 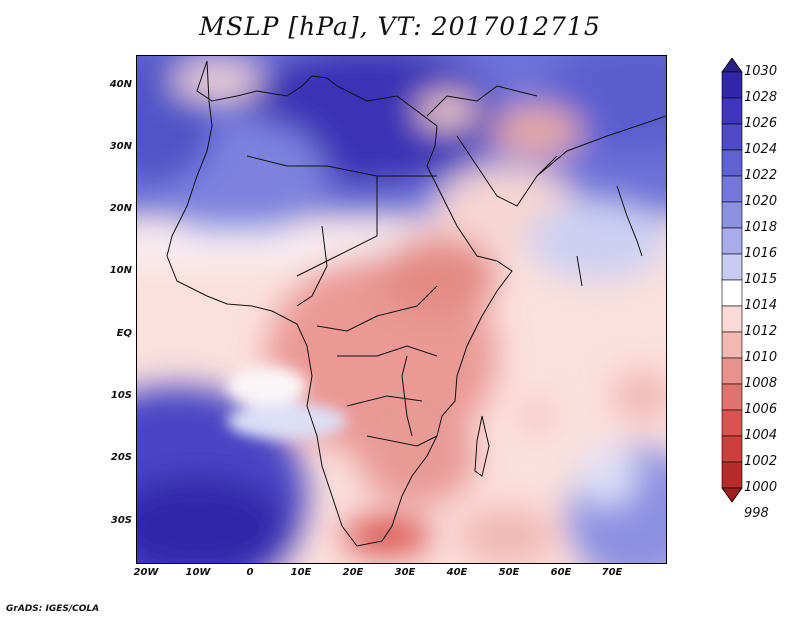 What do you see at coordinates (120, 146) in the screenshot?
I see `lat-label-30n: 30N` at bounding box center [120, 146].